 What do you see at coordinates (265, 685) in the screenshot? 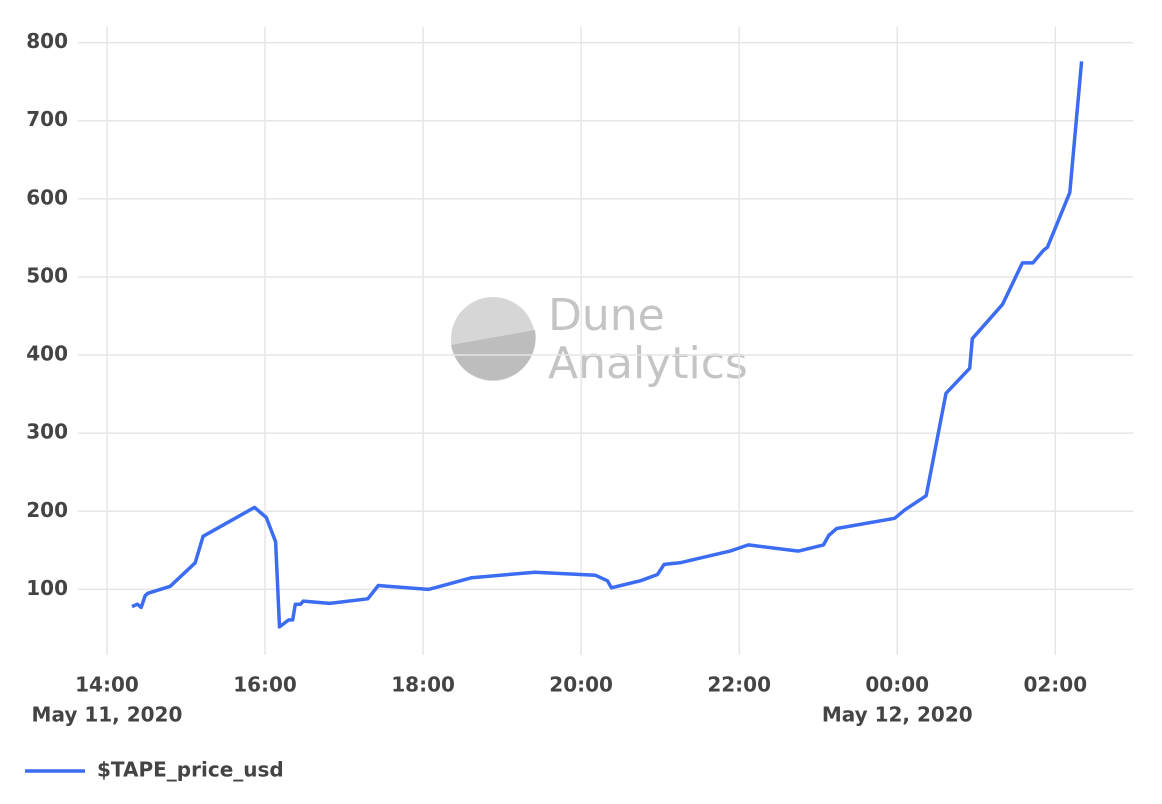
I see `x-tick-label: 16:00` at bounding box center [265, 685].